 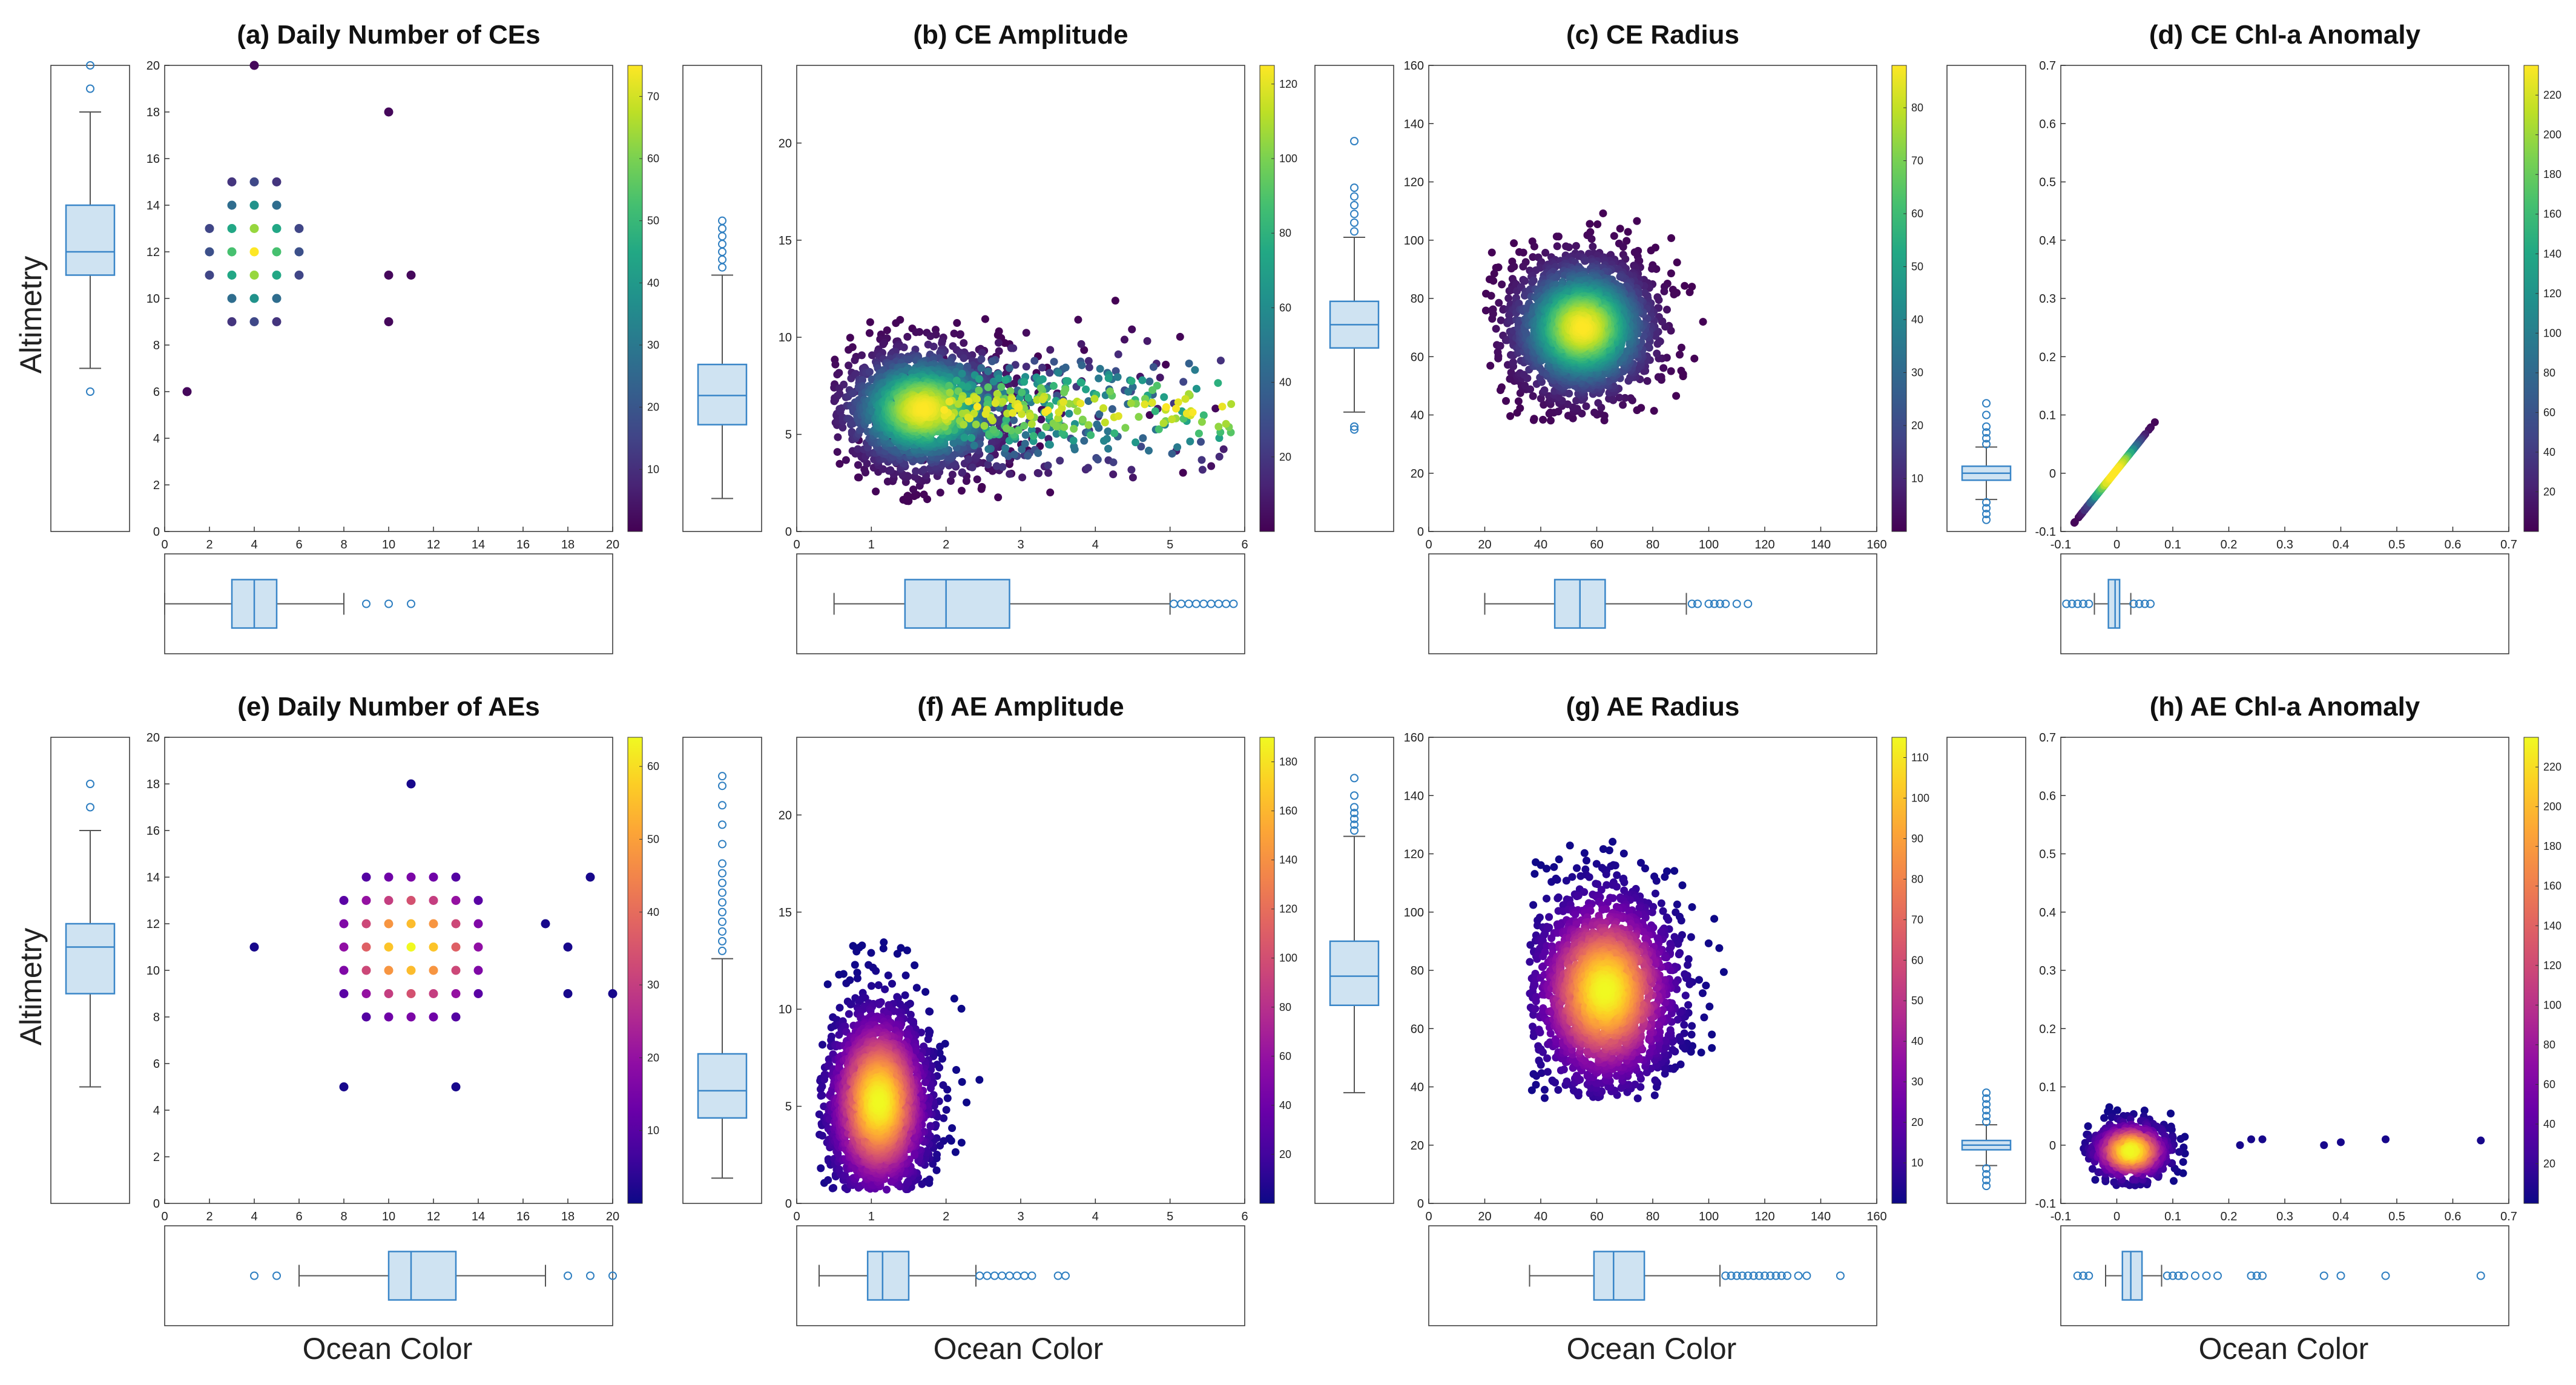 I want to click on x-tick-label: 5, so click(x=1170, y=544).